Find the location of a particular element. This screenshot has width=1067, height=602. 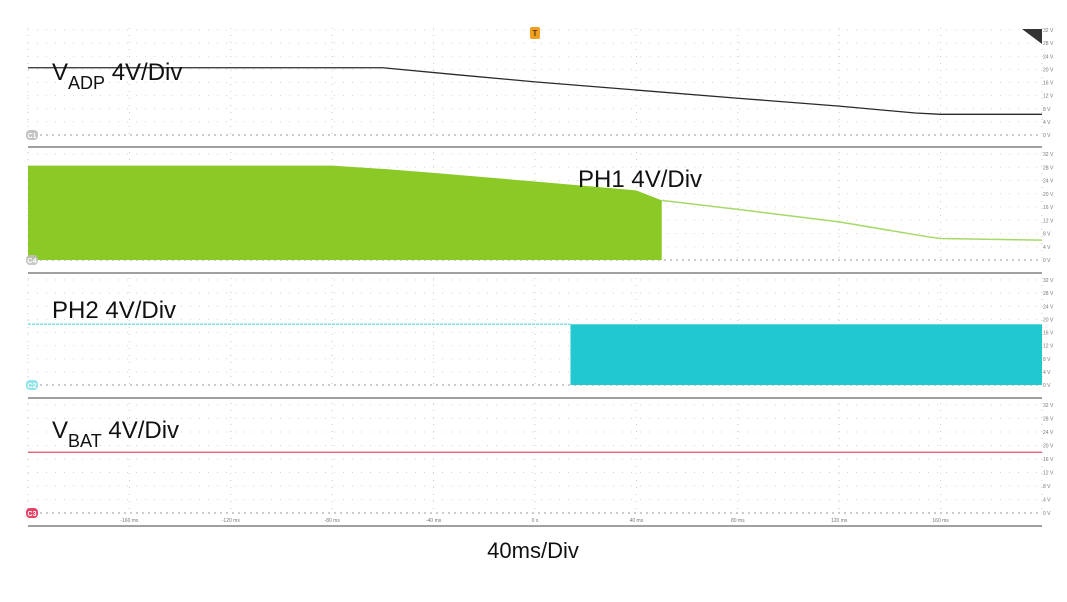

channel-marker-text: C3 is located at coordinates (32, 514).